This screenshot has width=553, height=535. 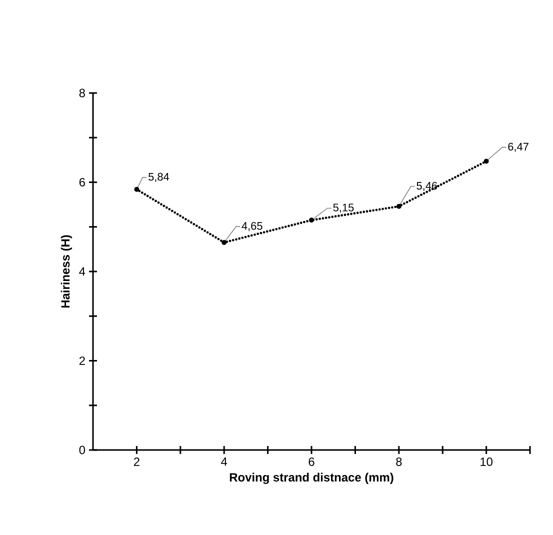 I want to click on data-label: 5,15, so click(x=343, y=208).